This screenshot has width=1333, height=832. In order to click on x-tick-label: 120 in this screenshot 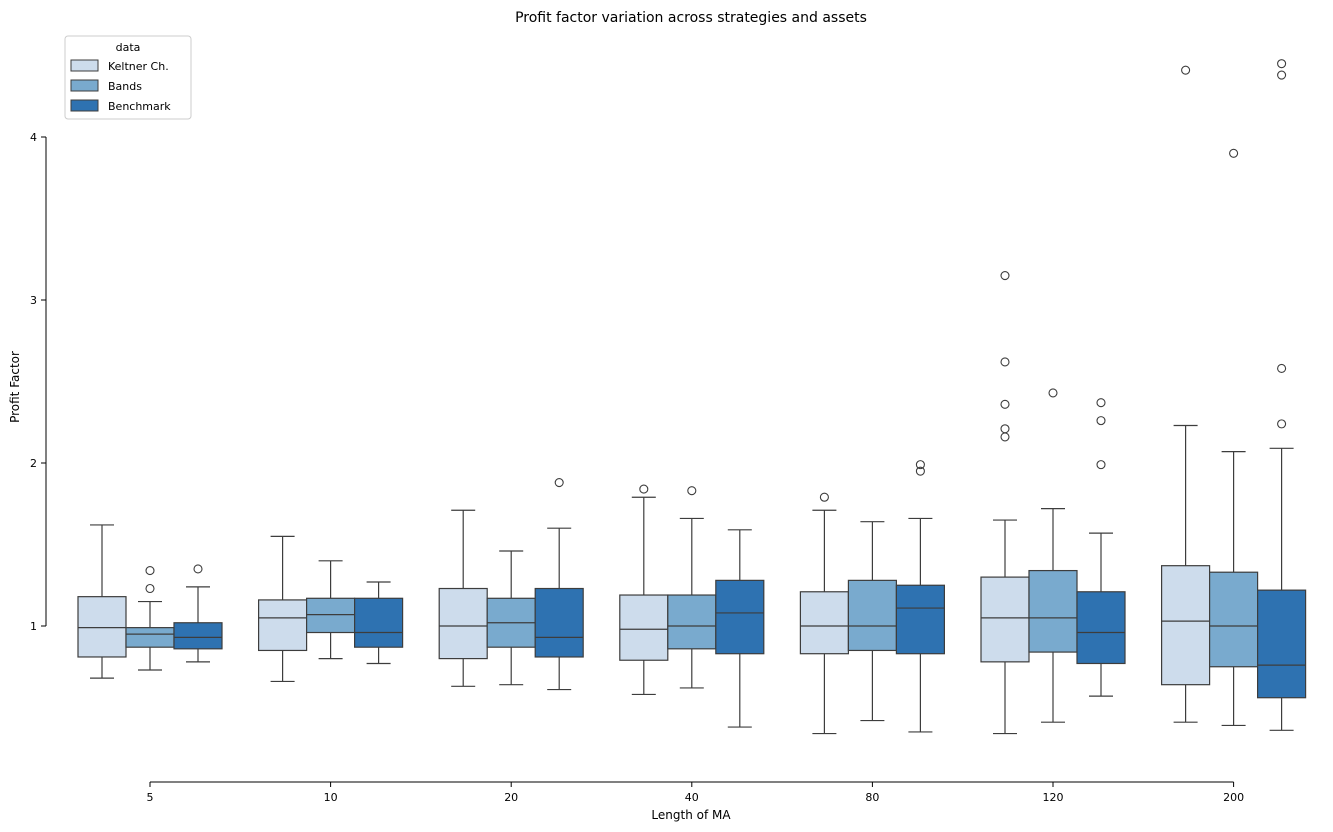, I will do `click(1053, 797)`.